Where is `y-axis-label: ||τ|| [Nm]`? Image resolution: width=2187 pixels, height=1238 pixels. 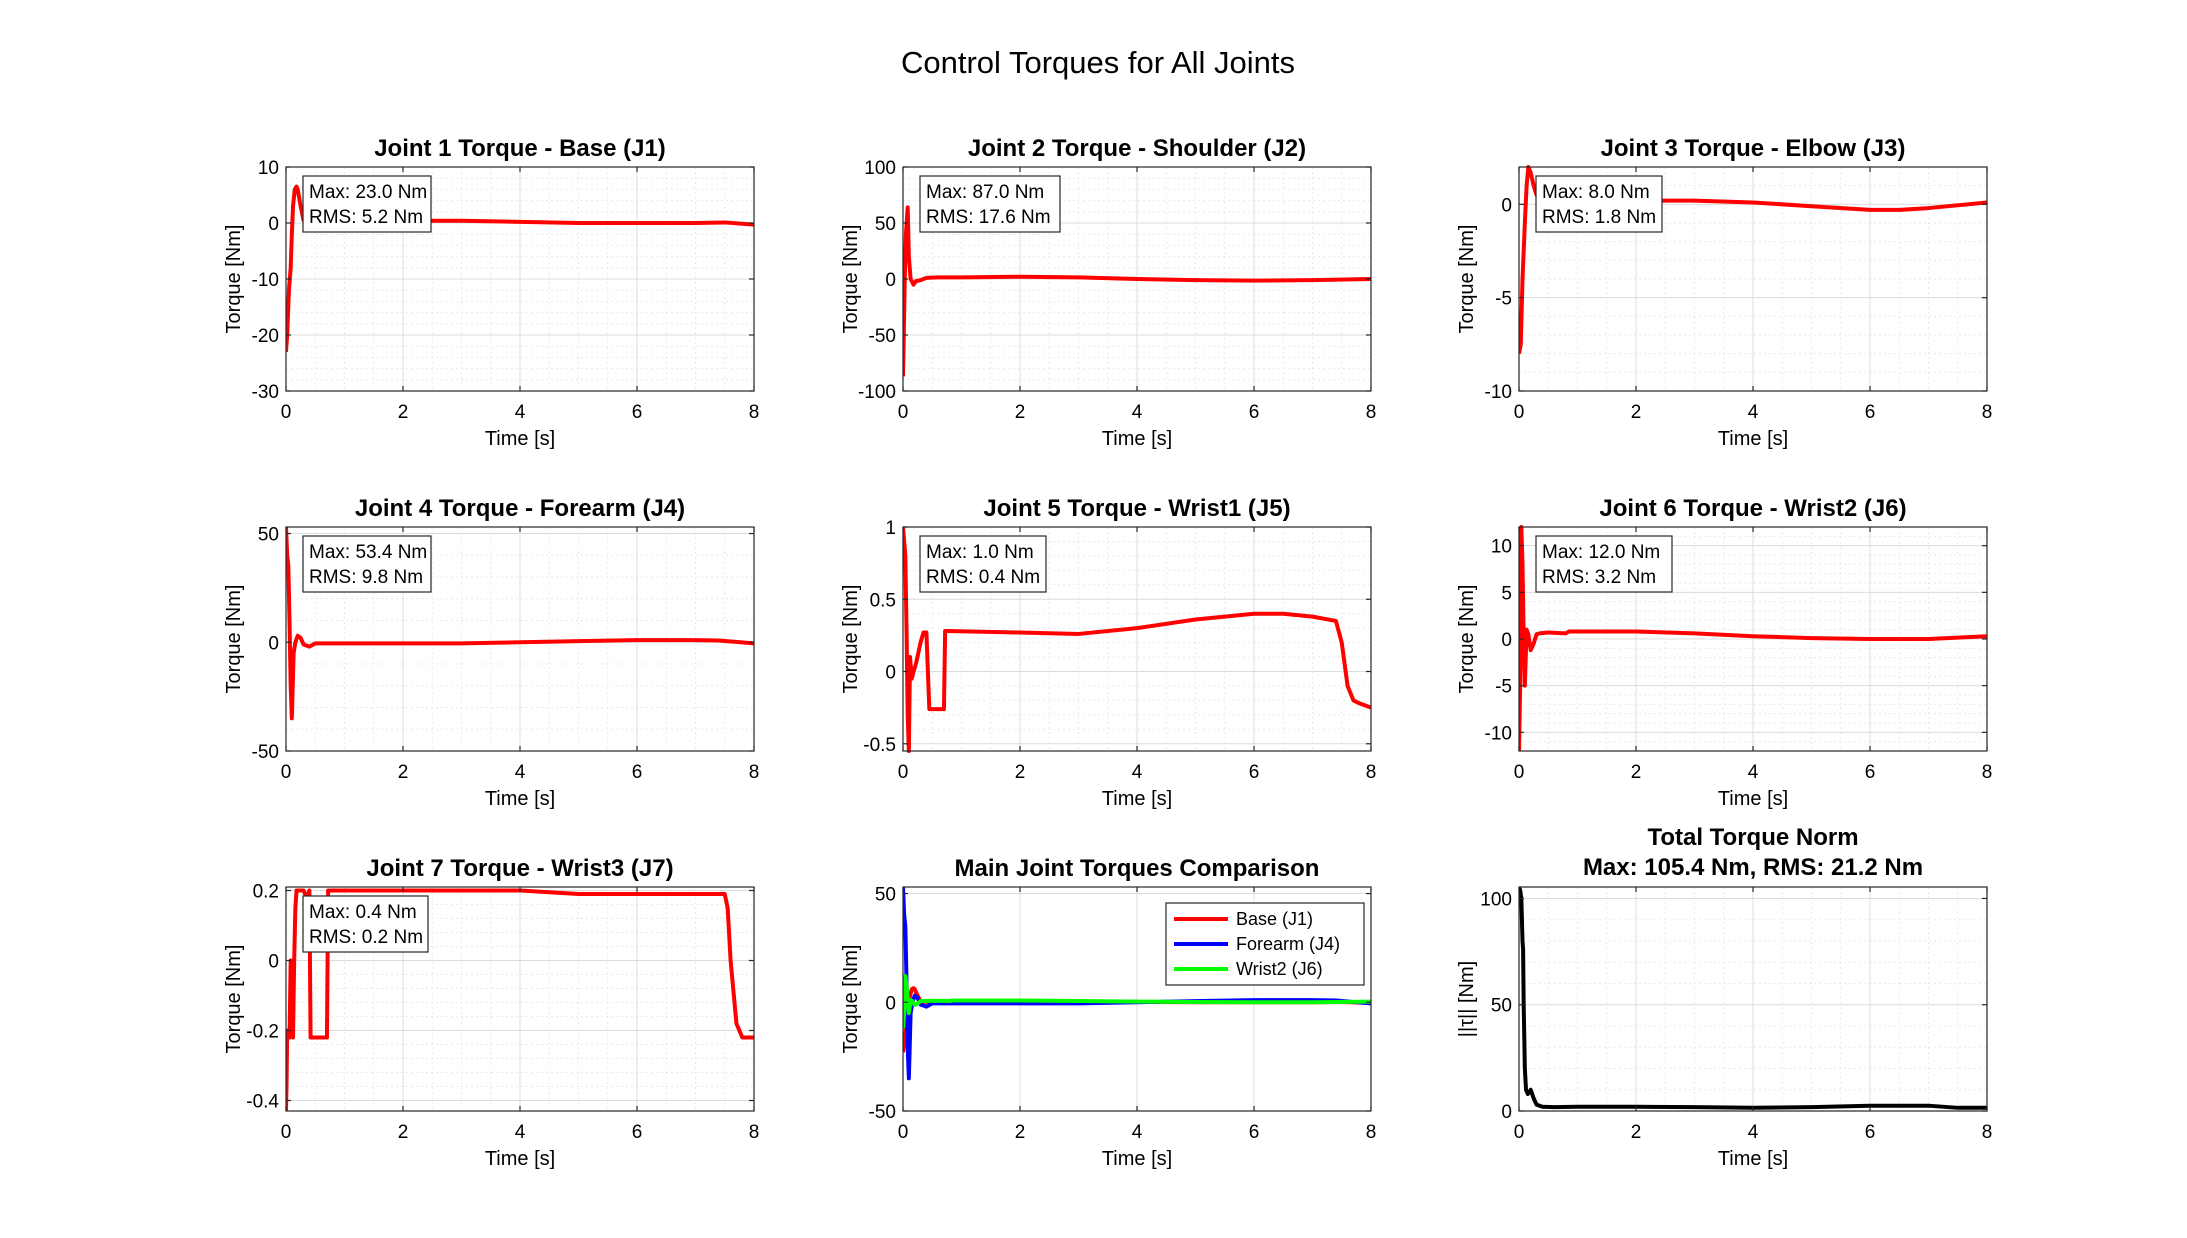 y-axis-label: ||τ|| [Nm] is located at coordinates (1467, 999).